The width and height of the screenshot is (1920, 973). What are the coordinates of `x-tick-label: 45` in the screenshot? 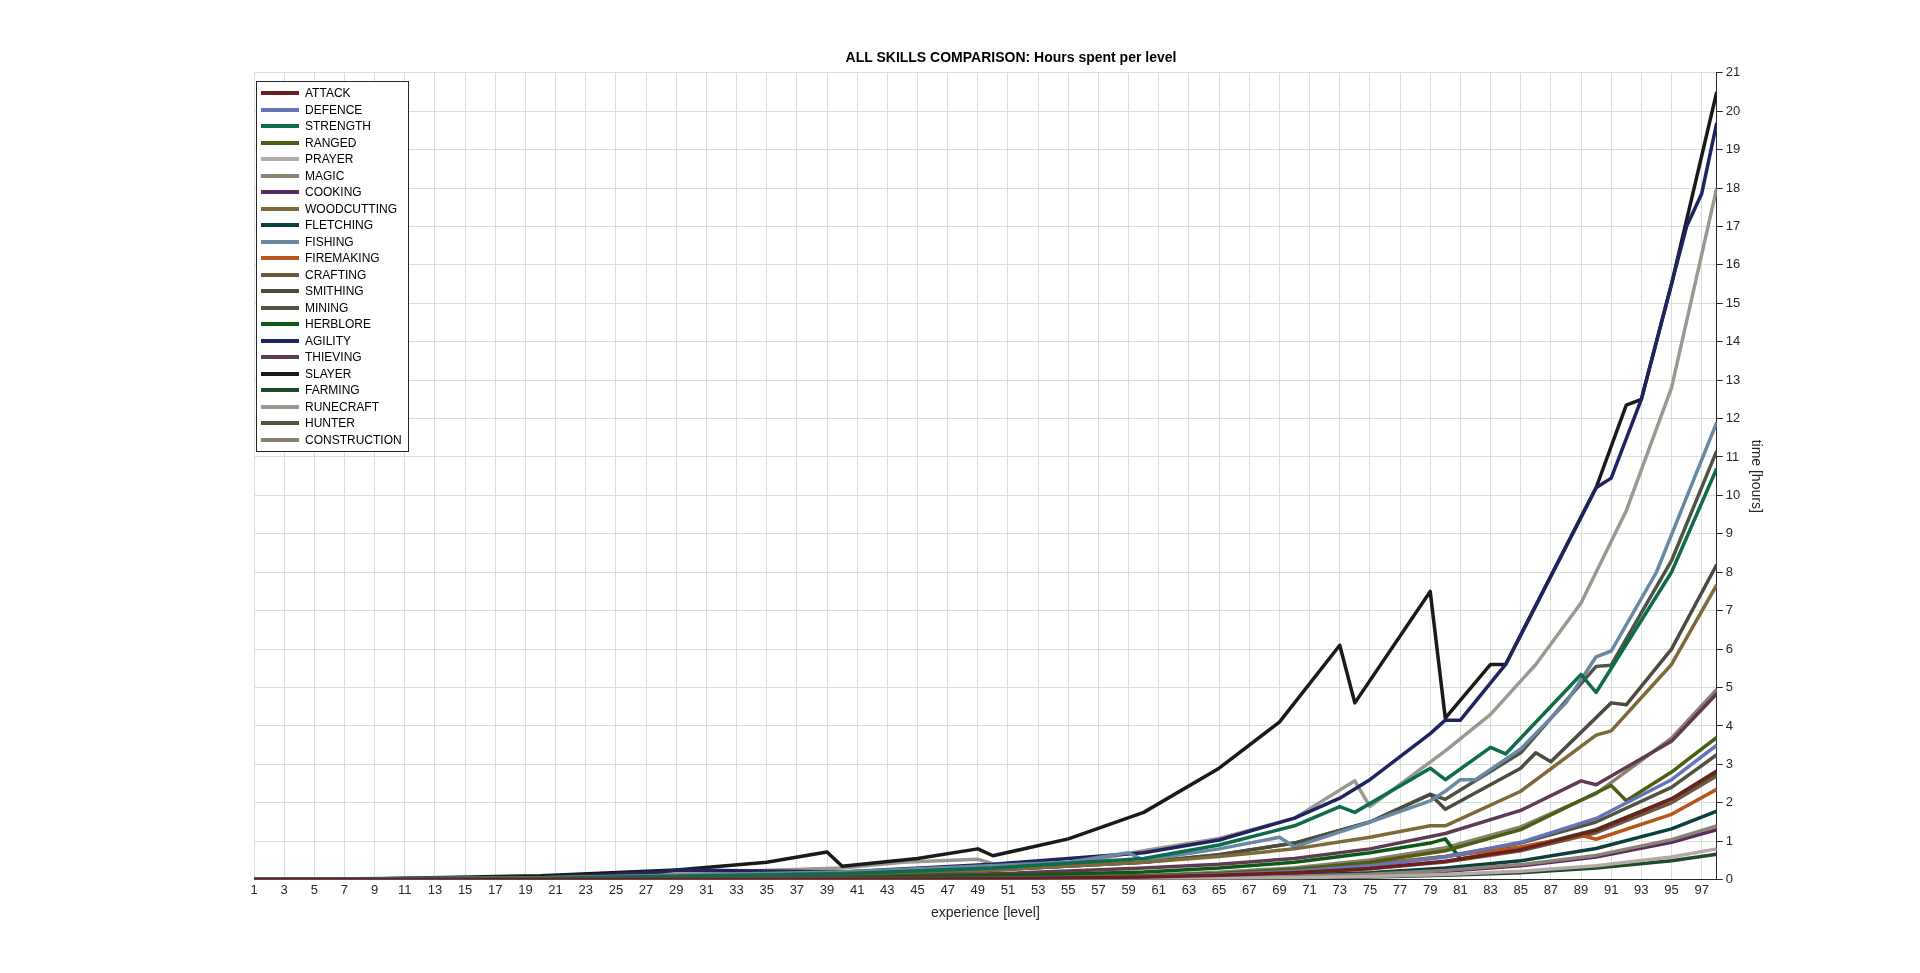 It's located at (917, 889).